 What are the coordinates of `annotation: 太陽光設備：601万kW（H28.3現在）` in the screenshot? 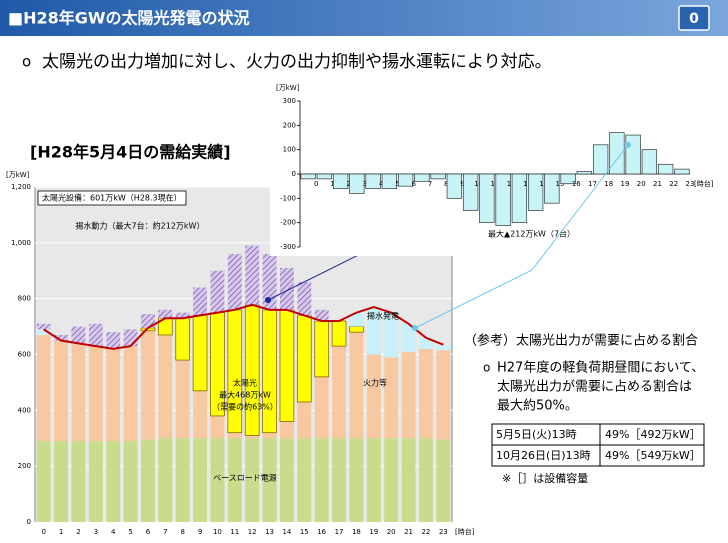 It's located at (112, 198).